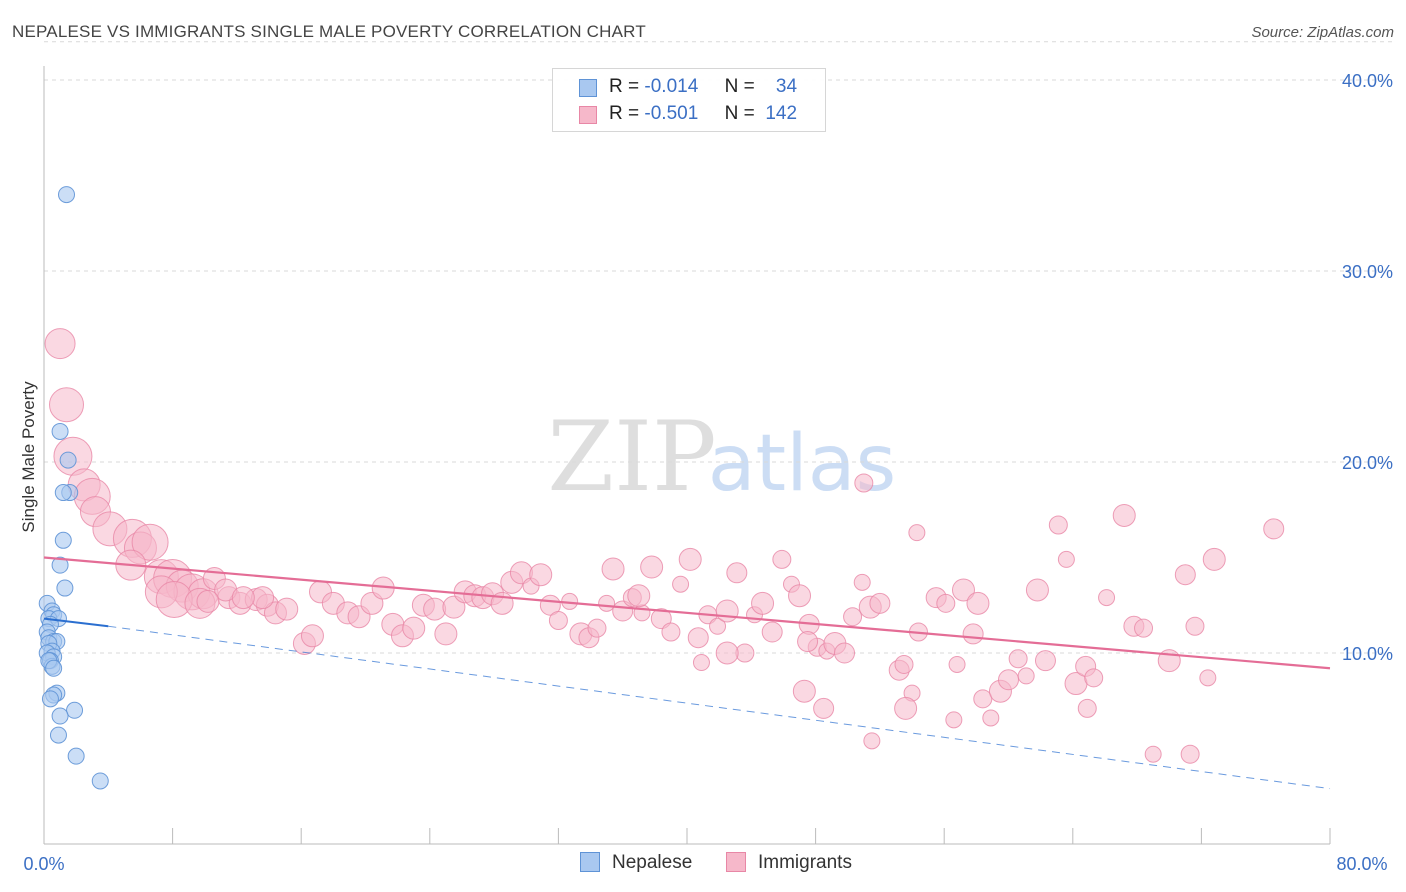 The image size is (1406, 892). I want to click on x-tick-label-max: 80.0%, so click(1361, 864).